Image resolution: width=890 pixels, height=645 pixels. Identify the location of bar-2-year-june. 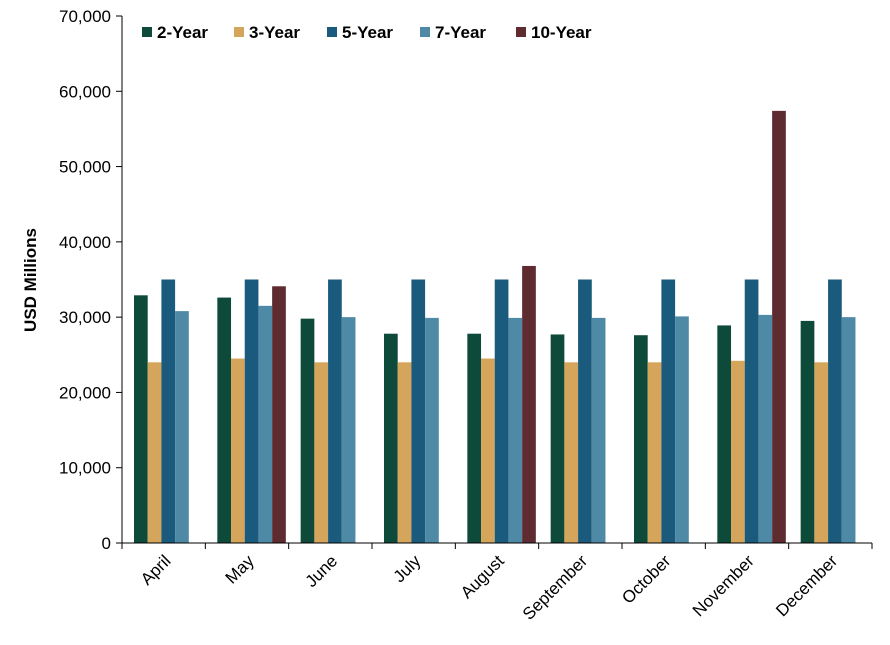
(307, 430).